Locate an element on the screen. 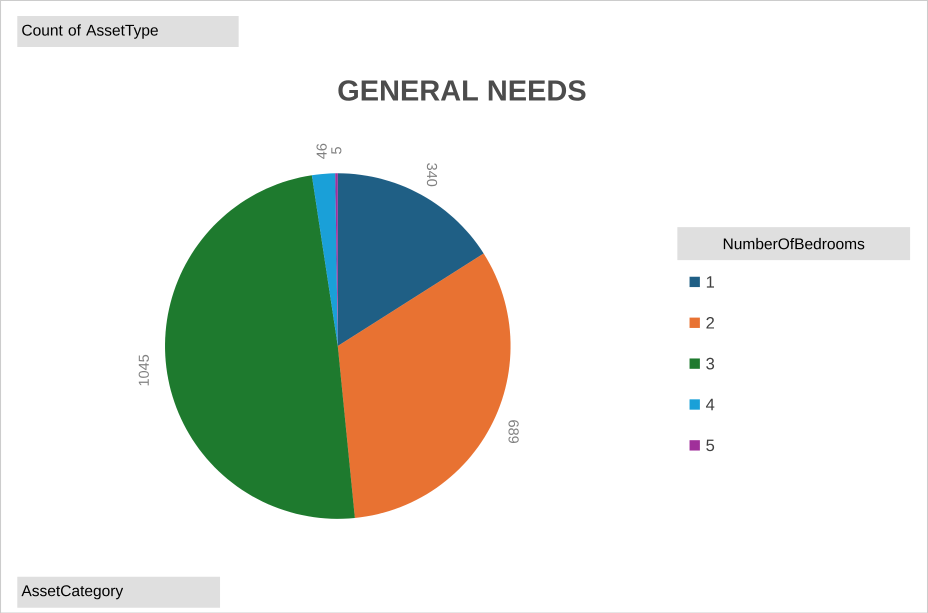 This screenshot has width=928, height=613. text: Count of AssetType is located at coordinates (90, 31).